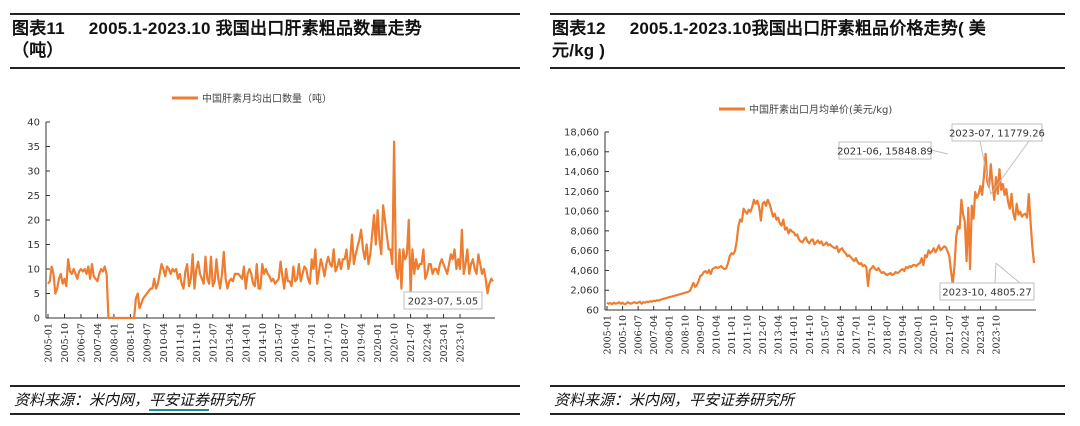 This screenshot has width=1080, height=426. I want to click on y-tick-label: 35, so click(33, 147).